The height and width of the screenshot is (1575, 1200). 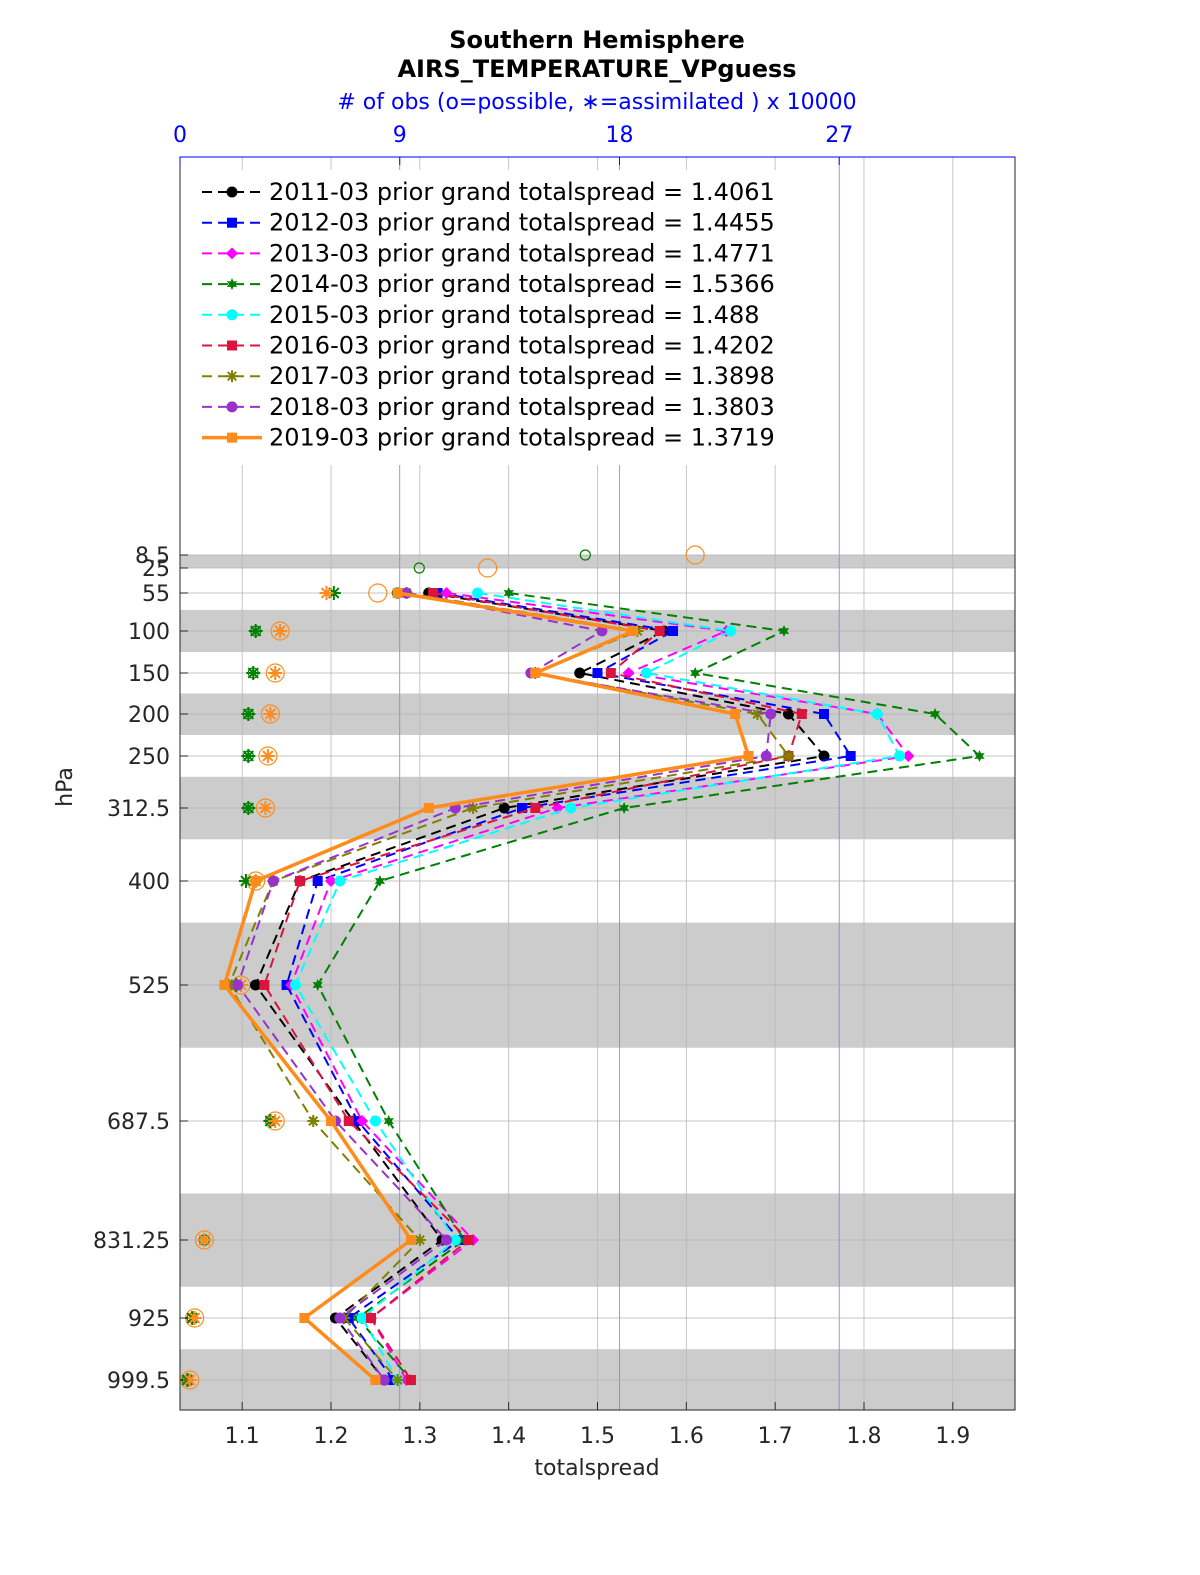 I want to click on top-axis-tick-label: 9, so click(x=400, y=135).